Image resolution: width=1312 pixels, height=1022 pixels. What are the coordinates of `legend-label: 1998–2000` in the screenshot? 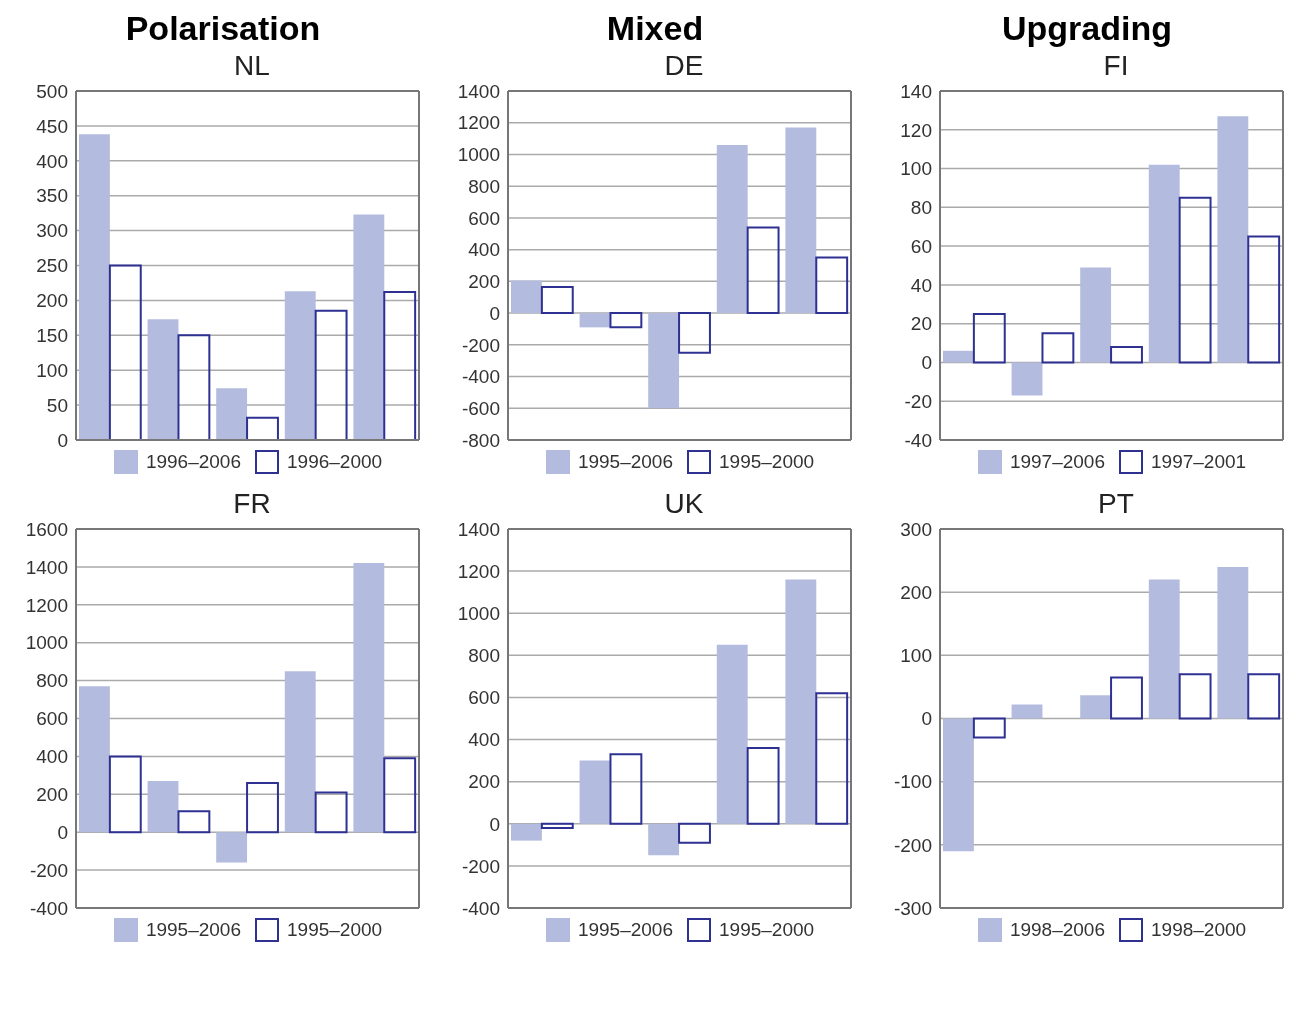 It's located at (1199, 930).